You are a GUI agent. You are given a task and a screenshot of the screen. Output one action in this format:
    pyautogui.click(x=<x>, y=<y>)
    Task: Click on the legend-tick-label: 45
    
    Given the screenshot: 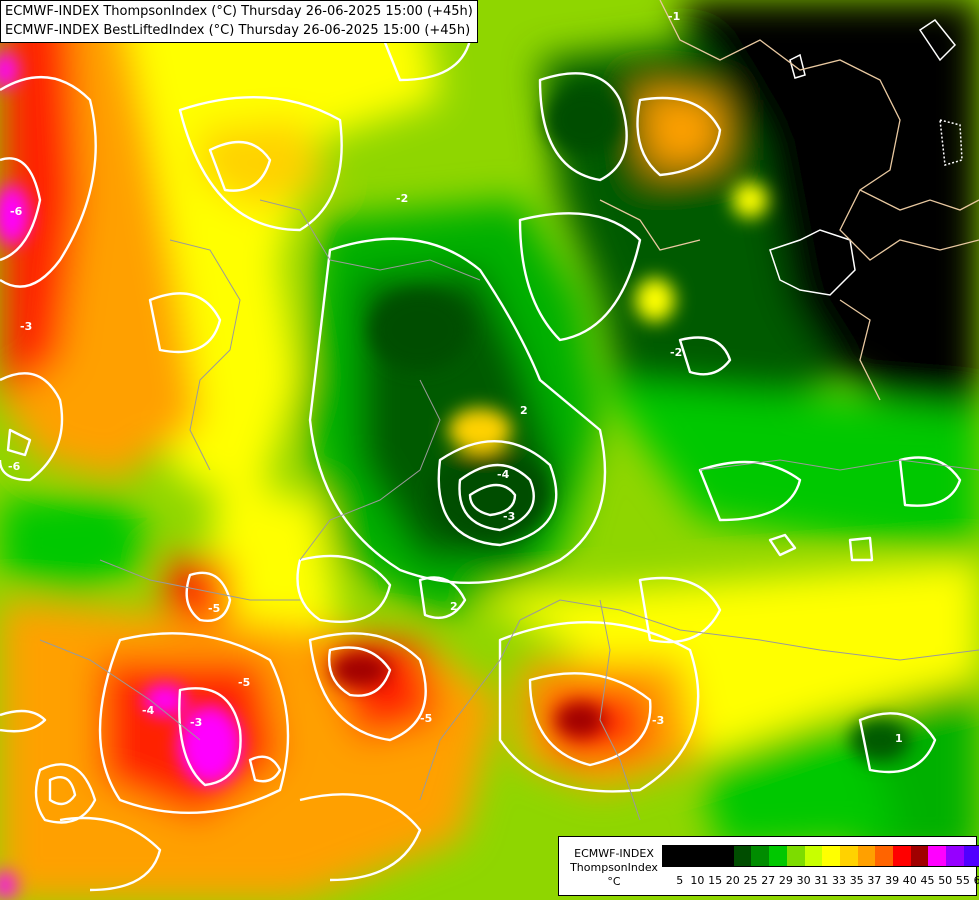 What is the action you would take?
    pyautogui.click(x=927, y=880)
    